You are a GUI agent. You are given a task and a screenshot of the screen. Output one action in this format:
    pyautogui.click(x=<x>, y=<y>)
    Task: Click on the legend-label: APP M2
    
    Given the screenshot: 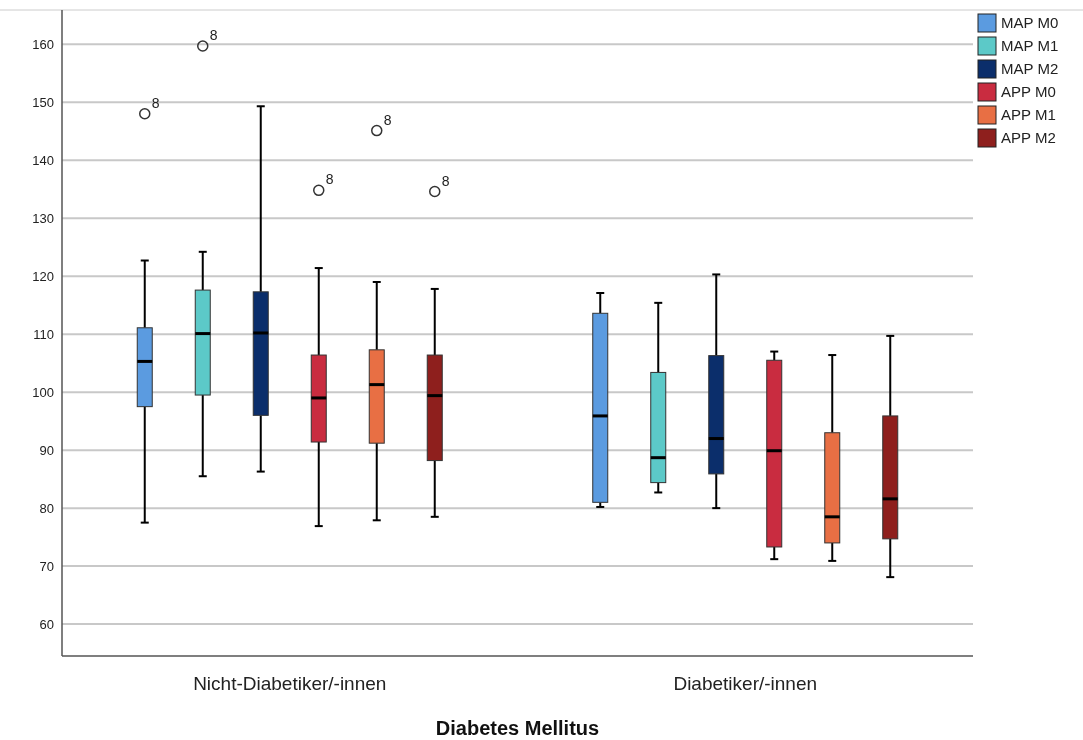 What is the action you would take?
    pyautogui.click(x=1028, y=138)
    